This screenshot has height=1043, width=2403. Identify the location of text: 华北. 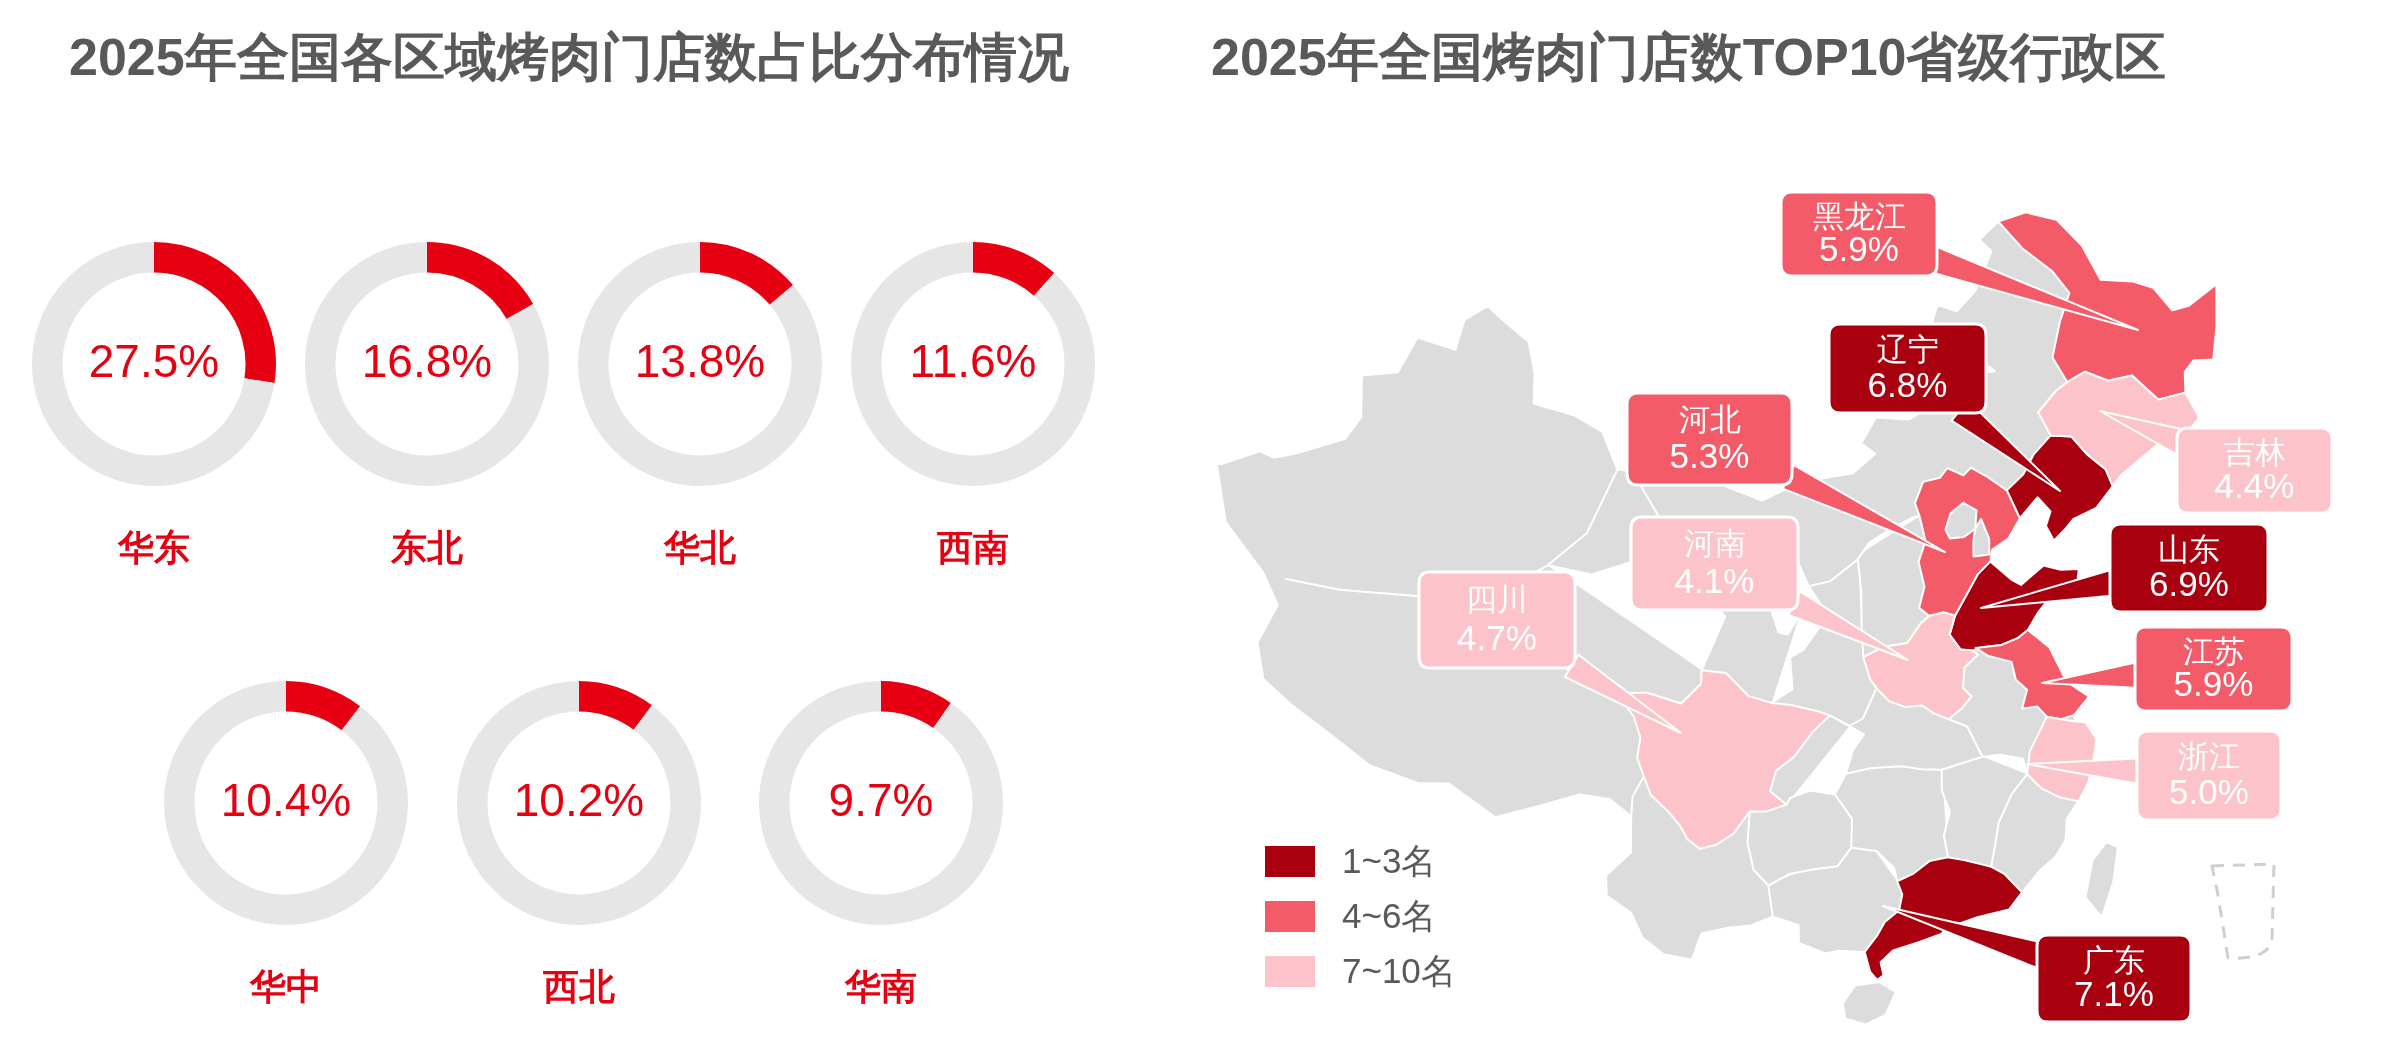
(699, 547).